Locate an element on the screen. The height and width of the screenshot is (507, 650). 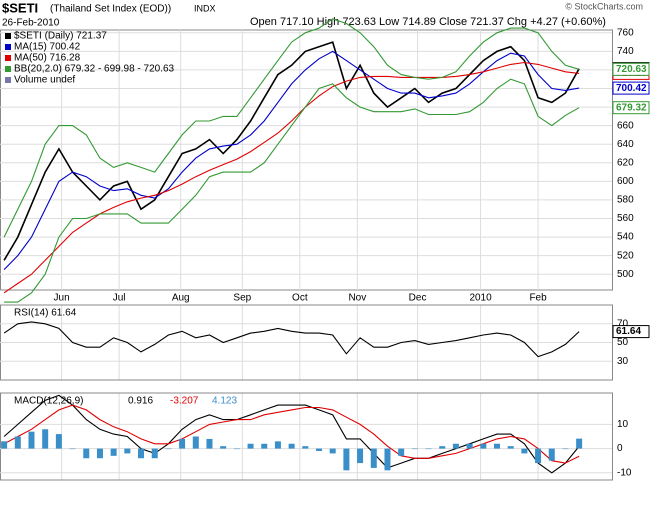
legend-label: Volume undef is located at coordinates (44, 80).